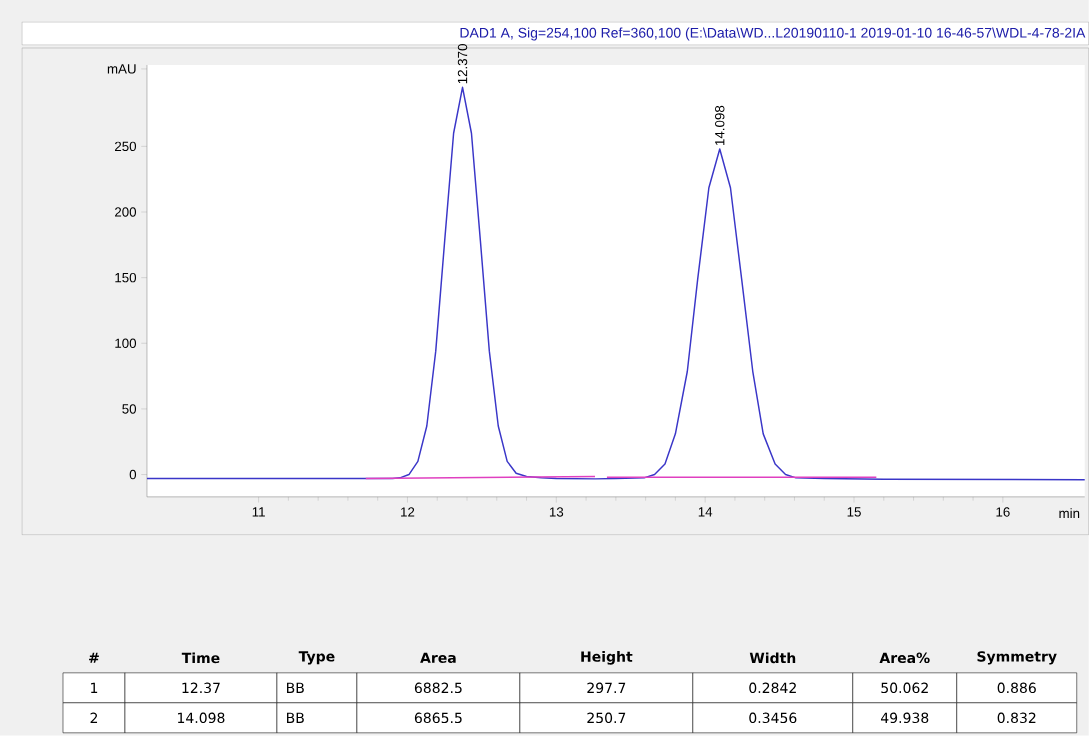 The width and height of the screenshot is (1089, 736). I want to click on y-tick-label: 0, so click(133, 474).